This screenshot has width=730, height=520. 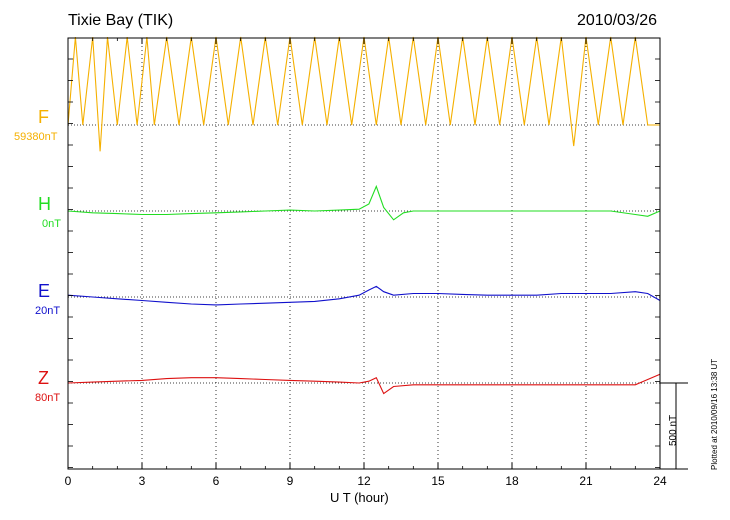 I want to click on series-line-h, so click(x=364, y=202).